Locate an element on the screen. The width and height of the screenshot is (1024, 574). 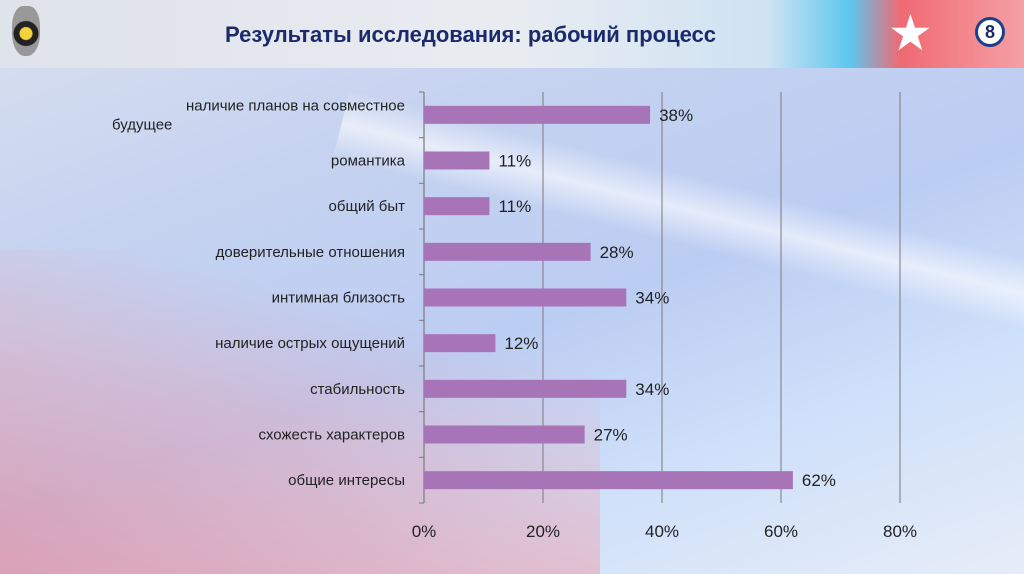
category-label: наличие острых ощущений is located at coordinates (310, 343).